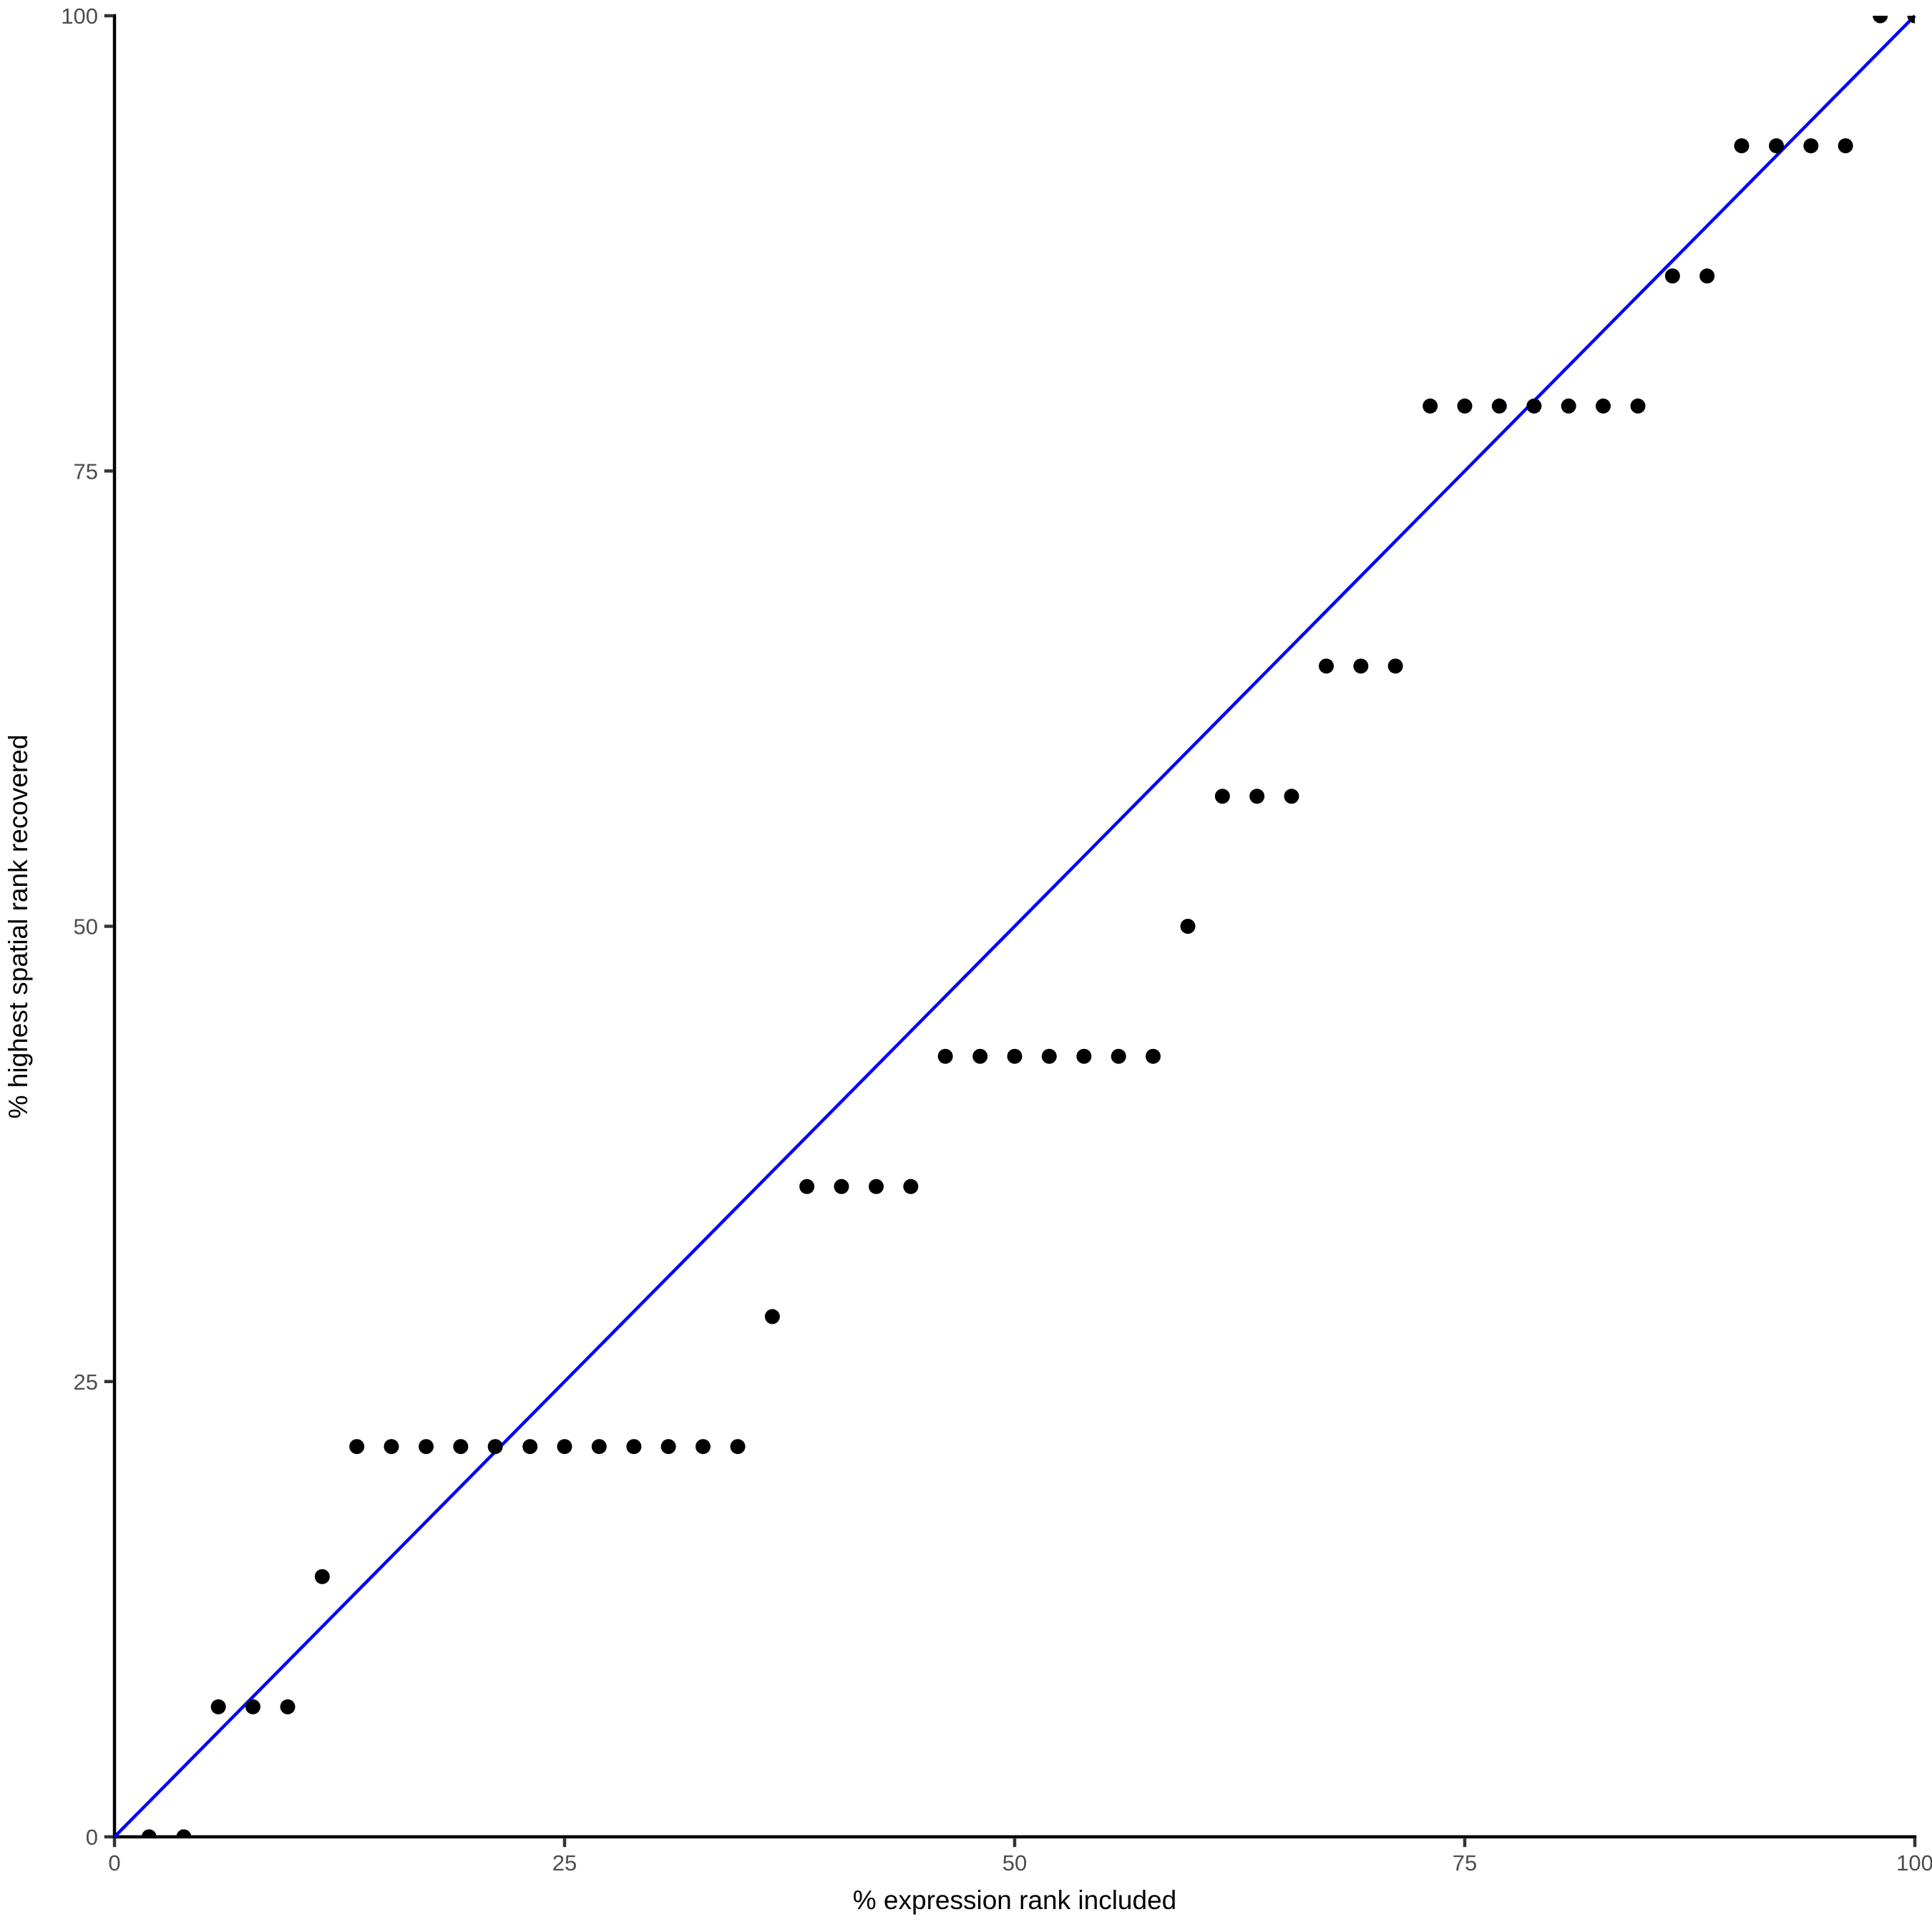 The height and width of the screenshot is (1932, 1932). Describe the element at coordinates (92, 1837) in the screenshot. I see `y-tick-label-0: 0` at that location.